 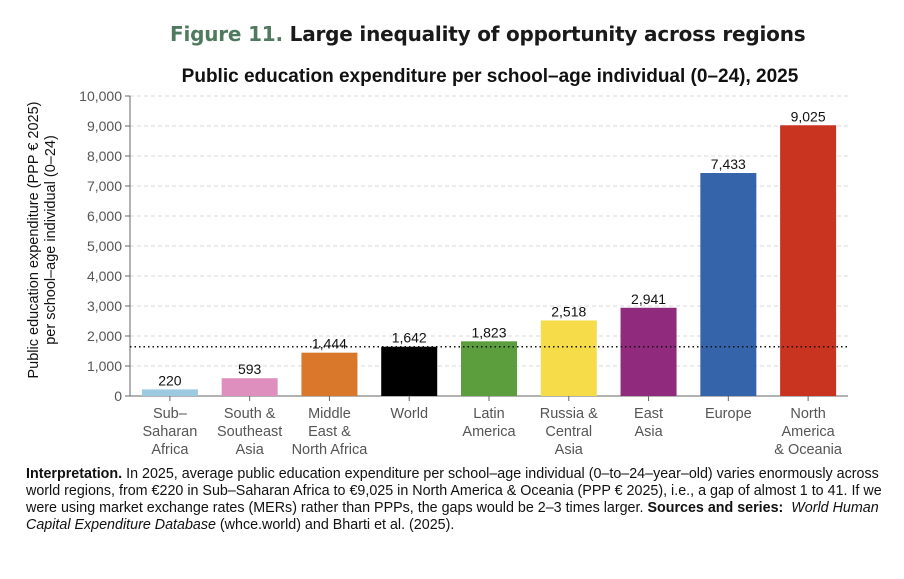 I want to click on y-tick-label: 3,000, so click(x=104, y=306).